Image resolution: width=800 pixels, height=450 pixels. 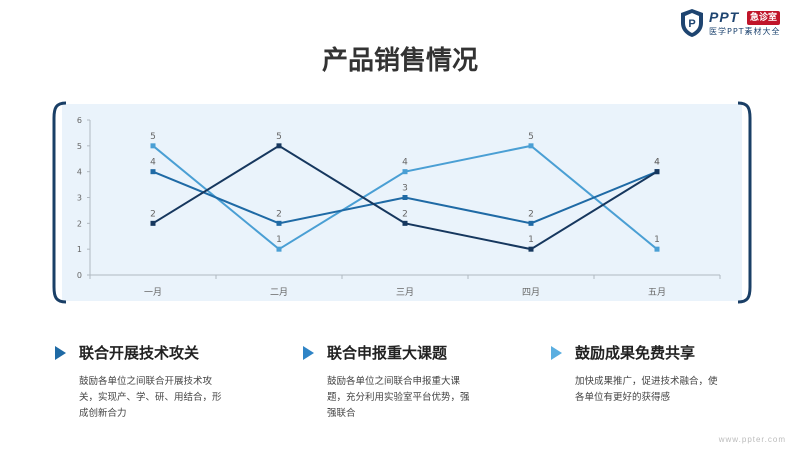 What do you see at coordinates (399, 61) in the screenshot?
I see `page-title: 产品销售情况` at bounding box center [399, 61].